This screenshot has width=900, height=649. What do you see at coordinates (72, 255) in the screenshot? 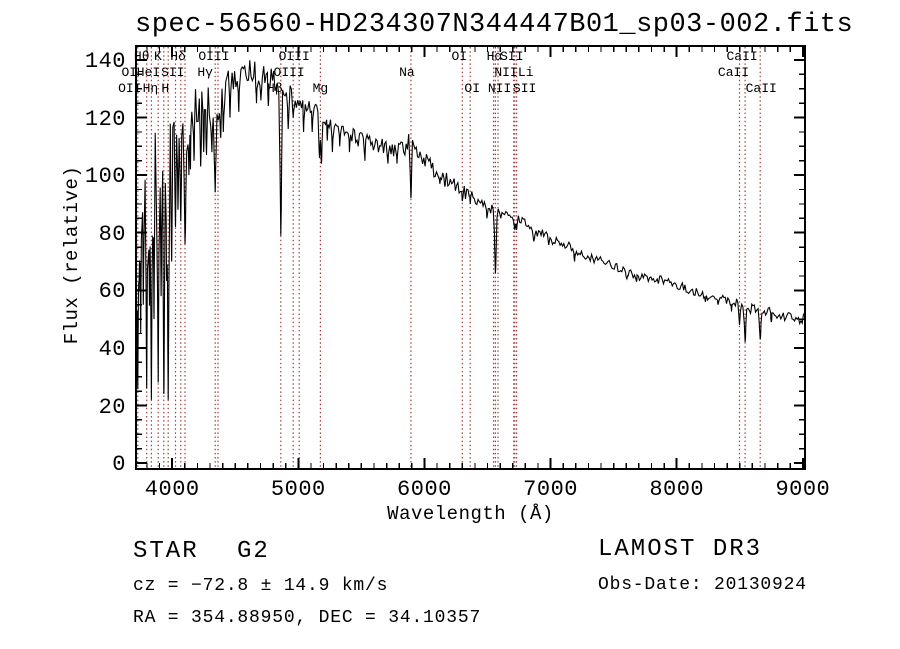
I see `y-axis-label: Flux (relative)` at bounding box center [72, 255].